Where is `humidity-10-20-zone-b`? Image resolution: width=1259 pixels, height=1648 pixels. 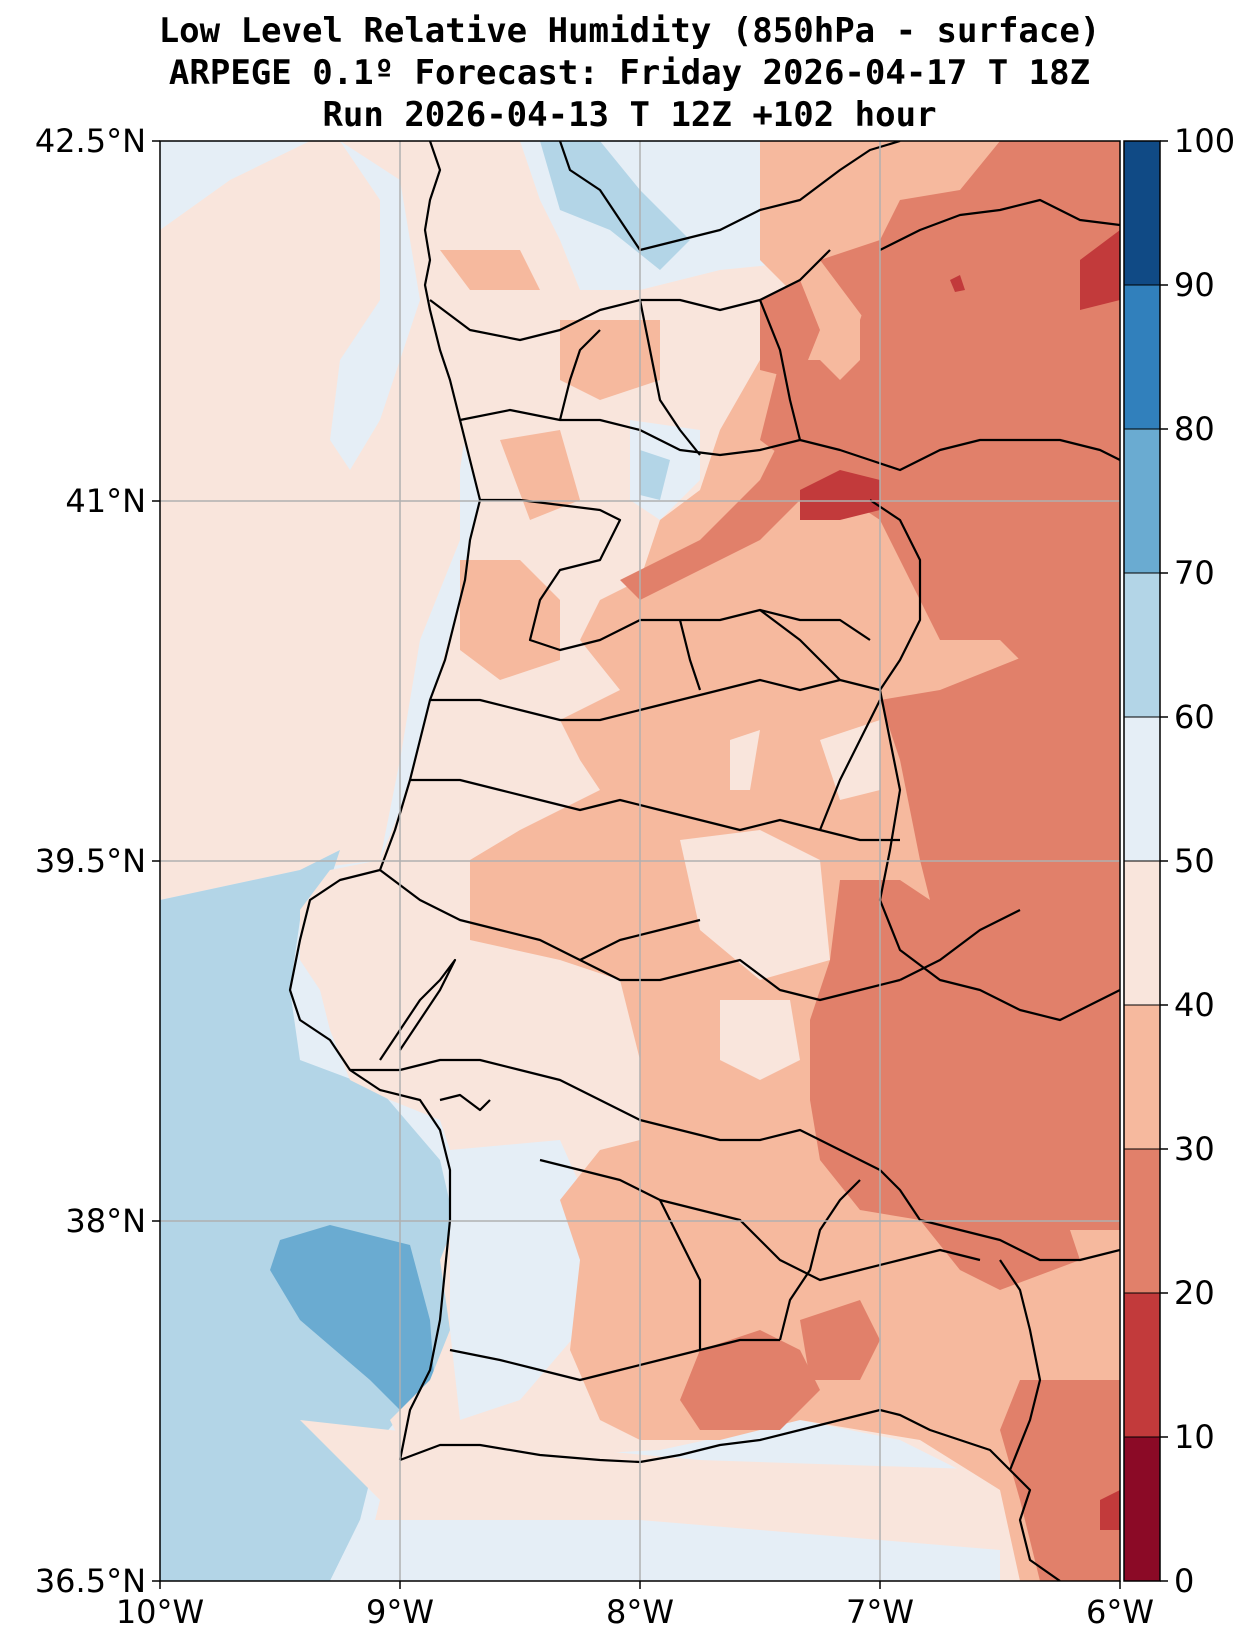
humidity-10-20-zone-b is located at coordinates (1100, 270).